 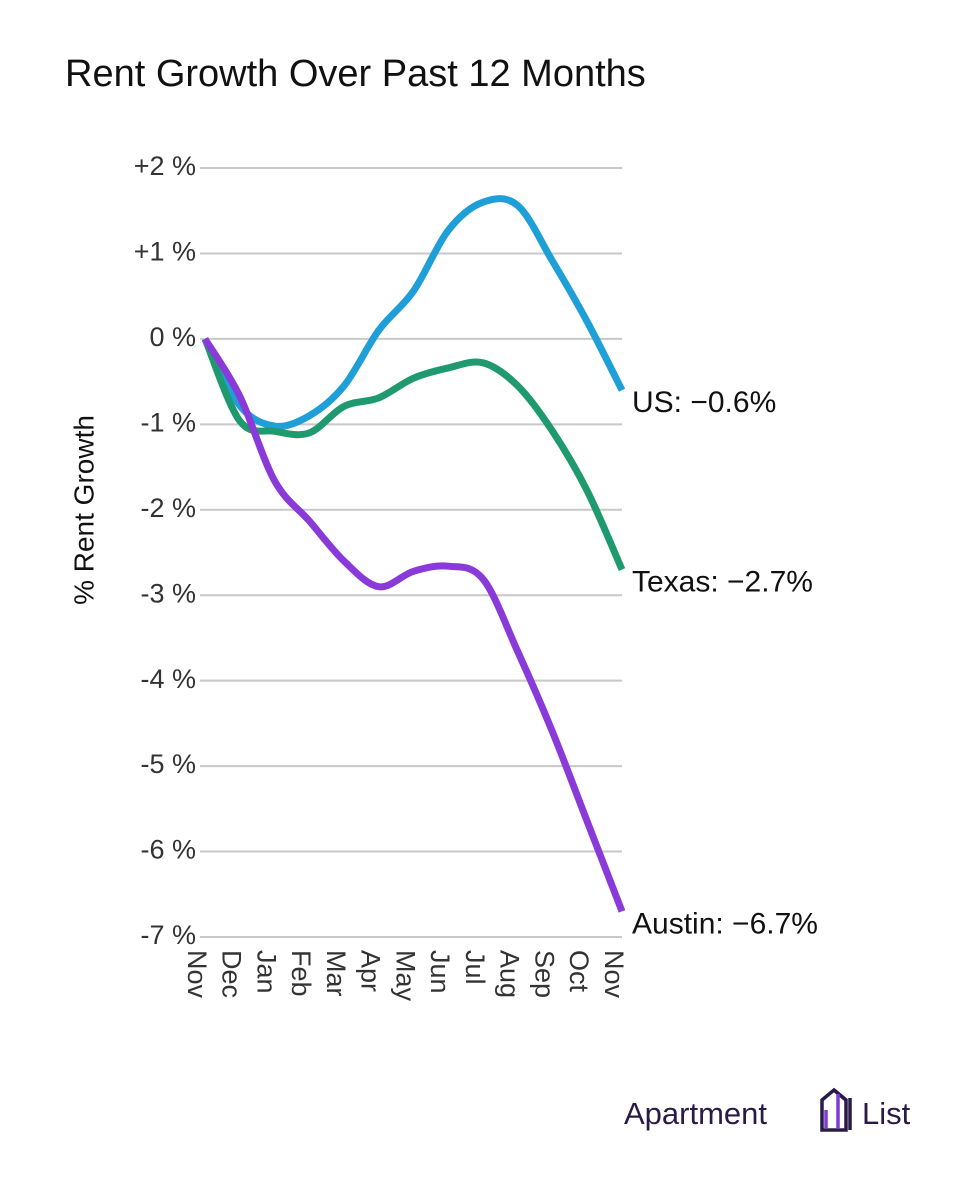 I want to click on y-tick-label: -6 %, so click(x=168, y=850).